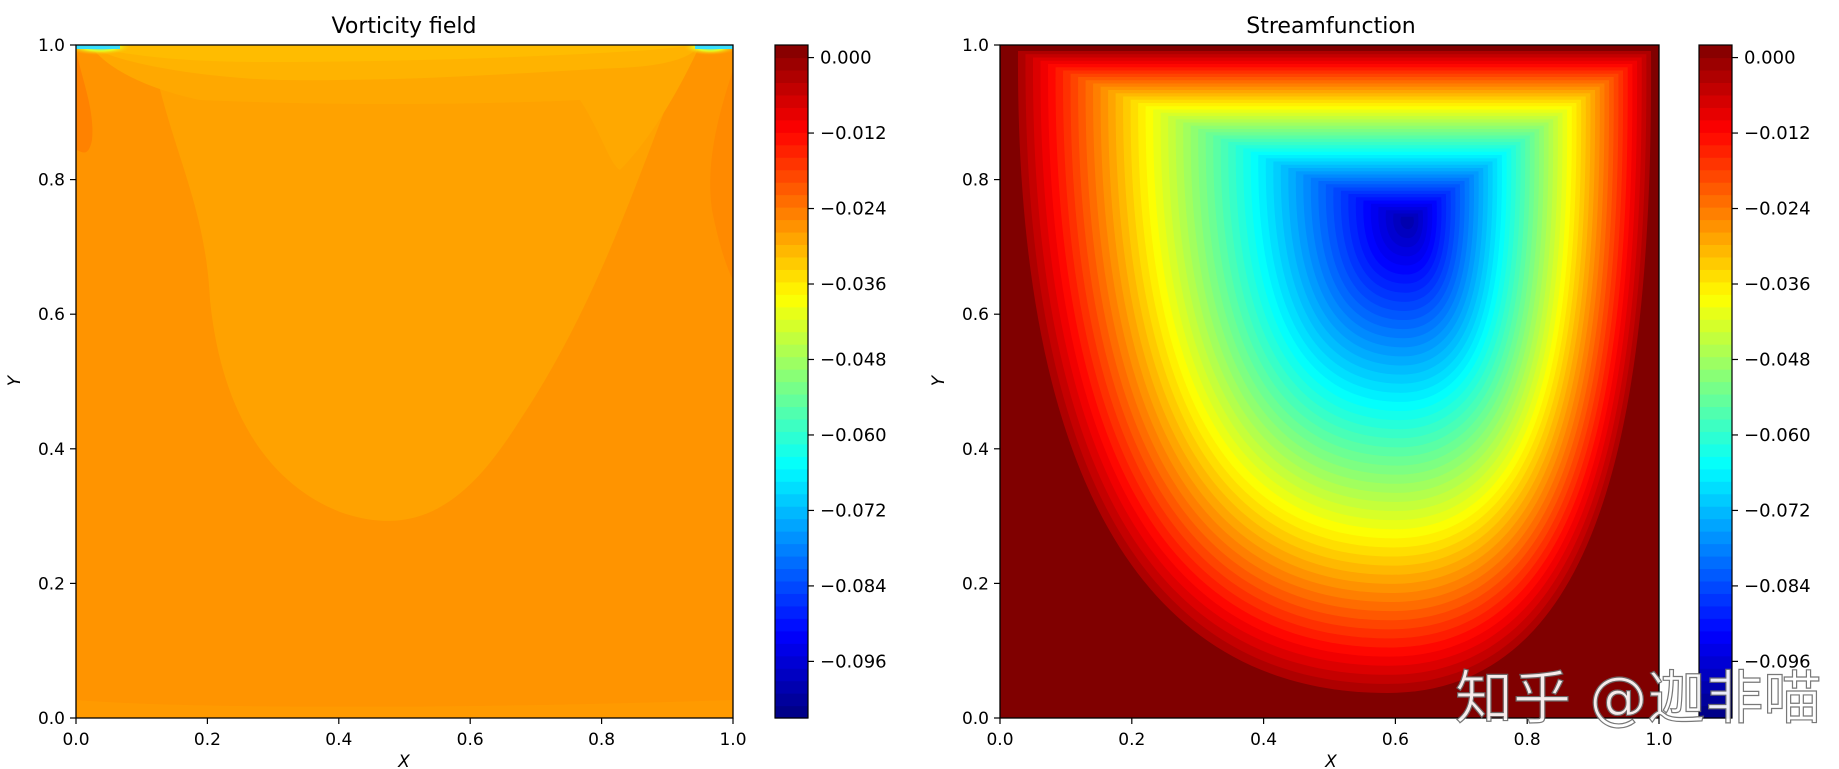 The width and height of the screenshot is (1839, 769). Describe the element at coordinates (853, 586) in the screenshot. I see `vorticity-colorbar-tick-label: −0.084` at that location.